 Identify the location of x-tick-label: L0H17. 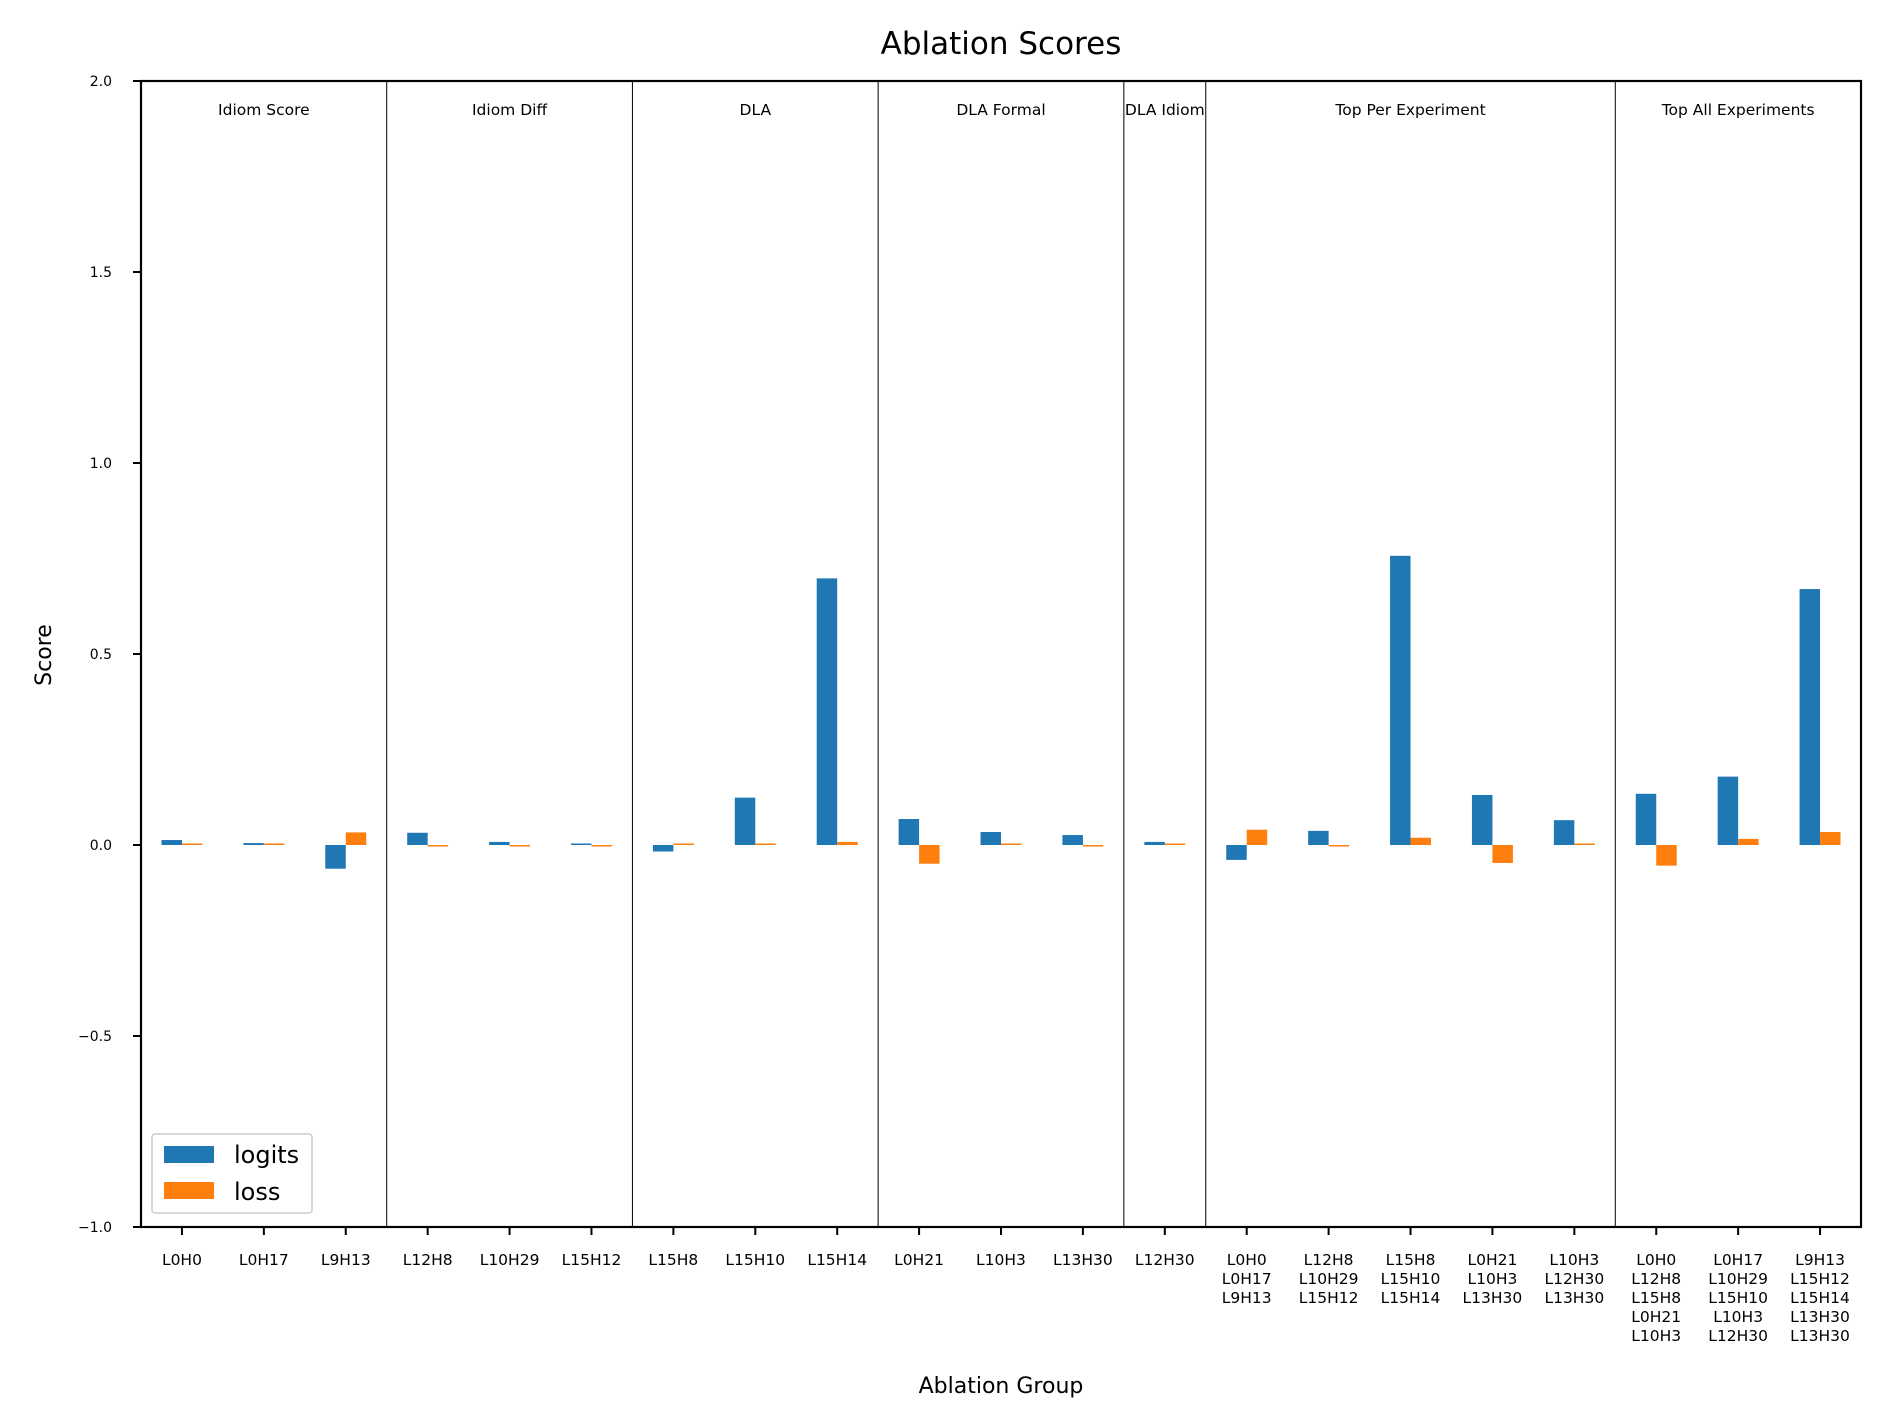
(264, 1260).